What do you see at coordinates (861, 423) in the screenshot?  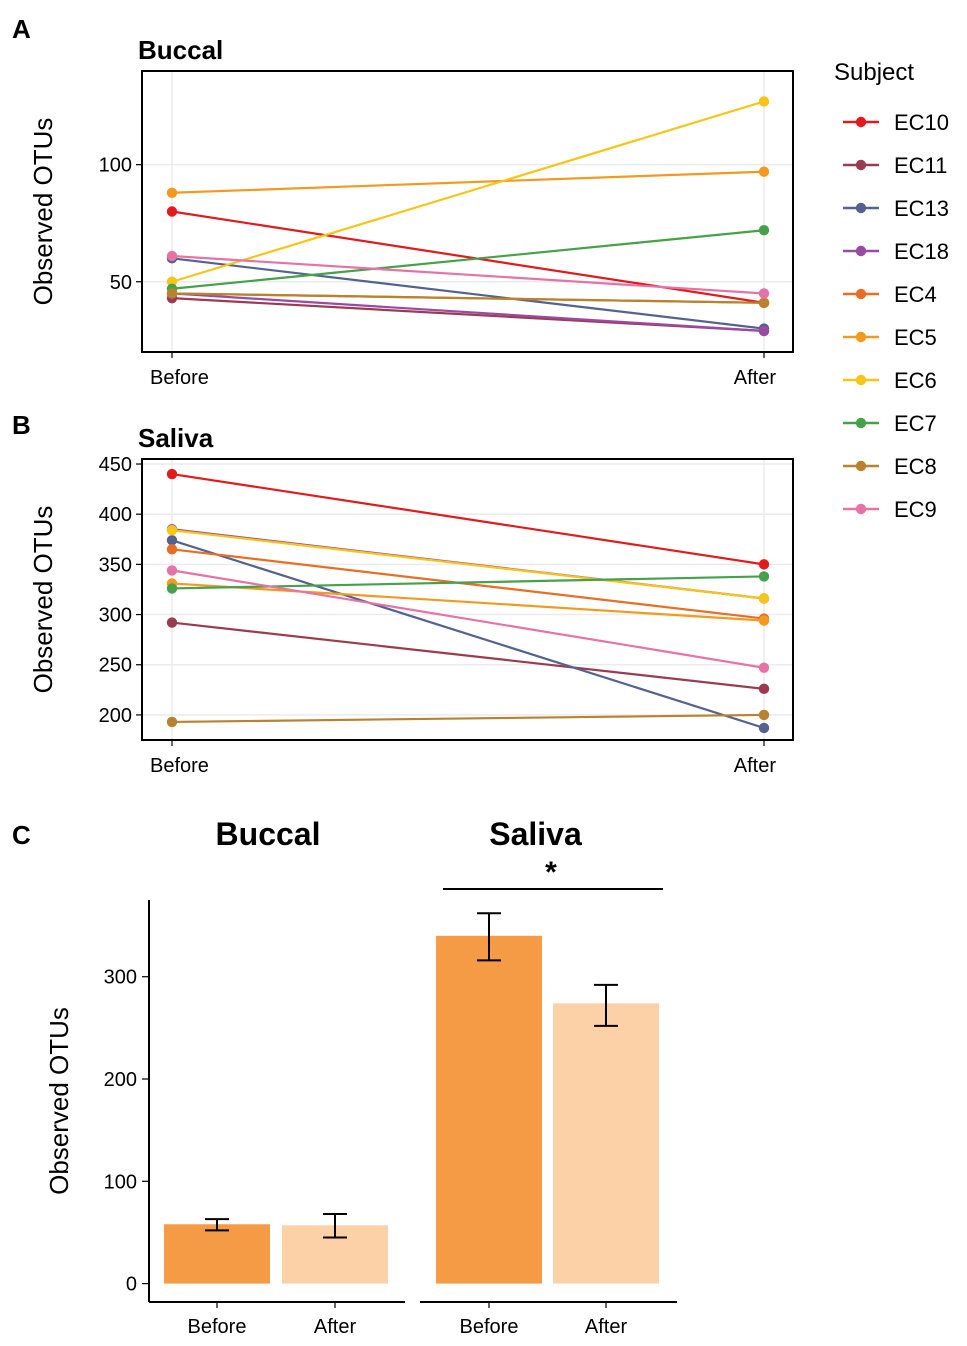 I see `legend-marker-ec7` at bounding box center [861, 423].